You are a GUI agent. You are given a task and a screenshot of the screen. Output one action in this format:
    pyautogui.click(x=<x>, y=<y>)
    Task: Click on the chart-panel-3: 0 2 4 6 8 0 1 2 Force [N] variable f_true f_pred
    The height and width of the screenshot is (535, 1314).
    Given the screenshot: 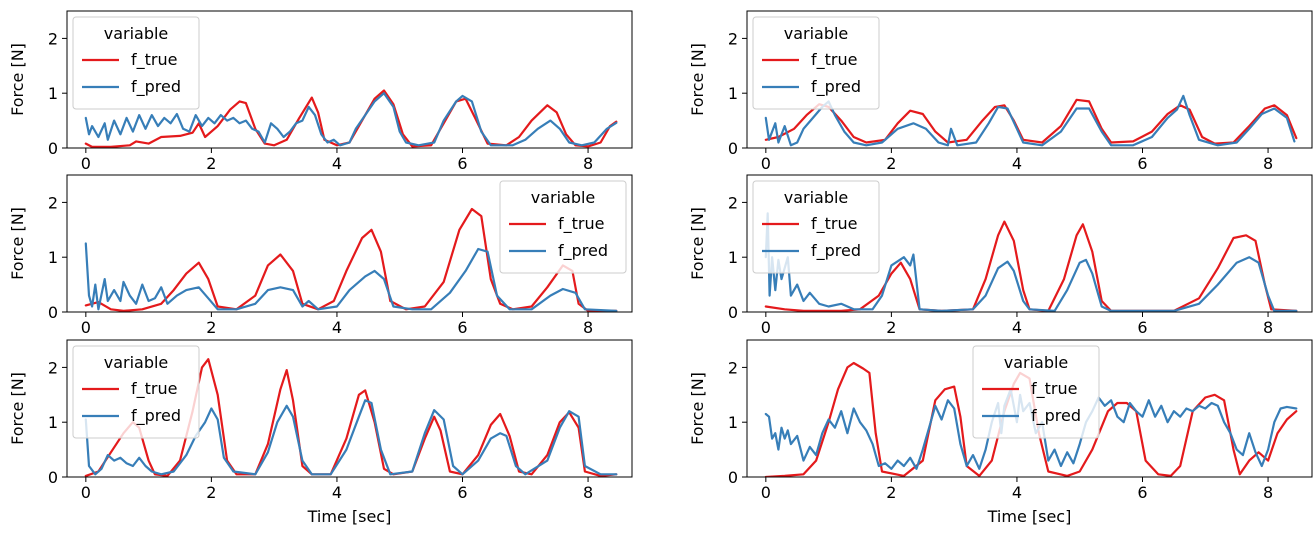 What is the action you would take?
    pyautogui.click(x=320, y=255)
    